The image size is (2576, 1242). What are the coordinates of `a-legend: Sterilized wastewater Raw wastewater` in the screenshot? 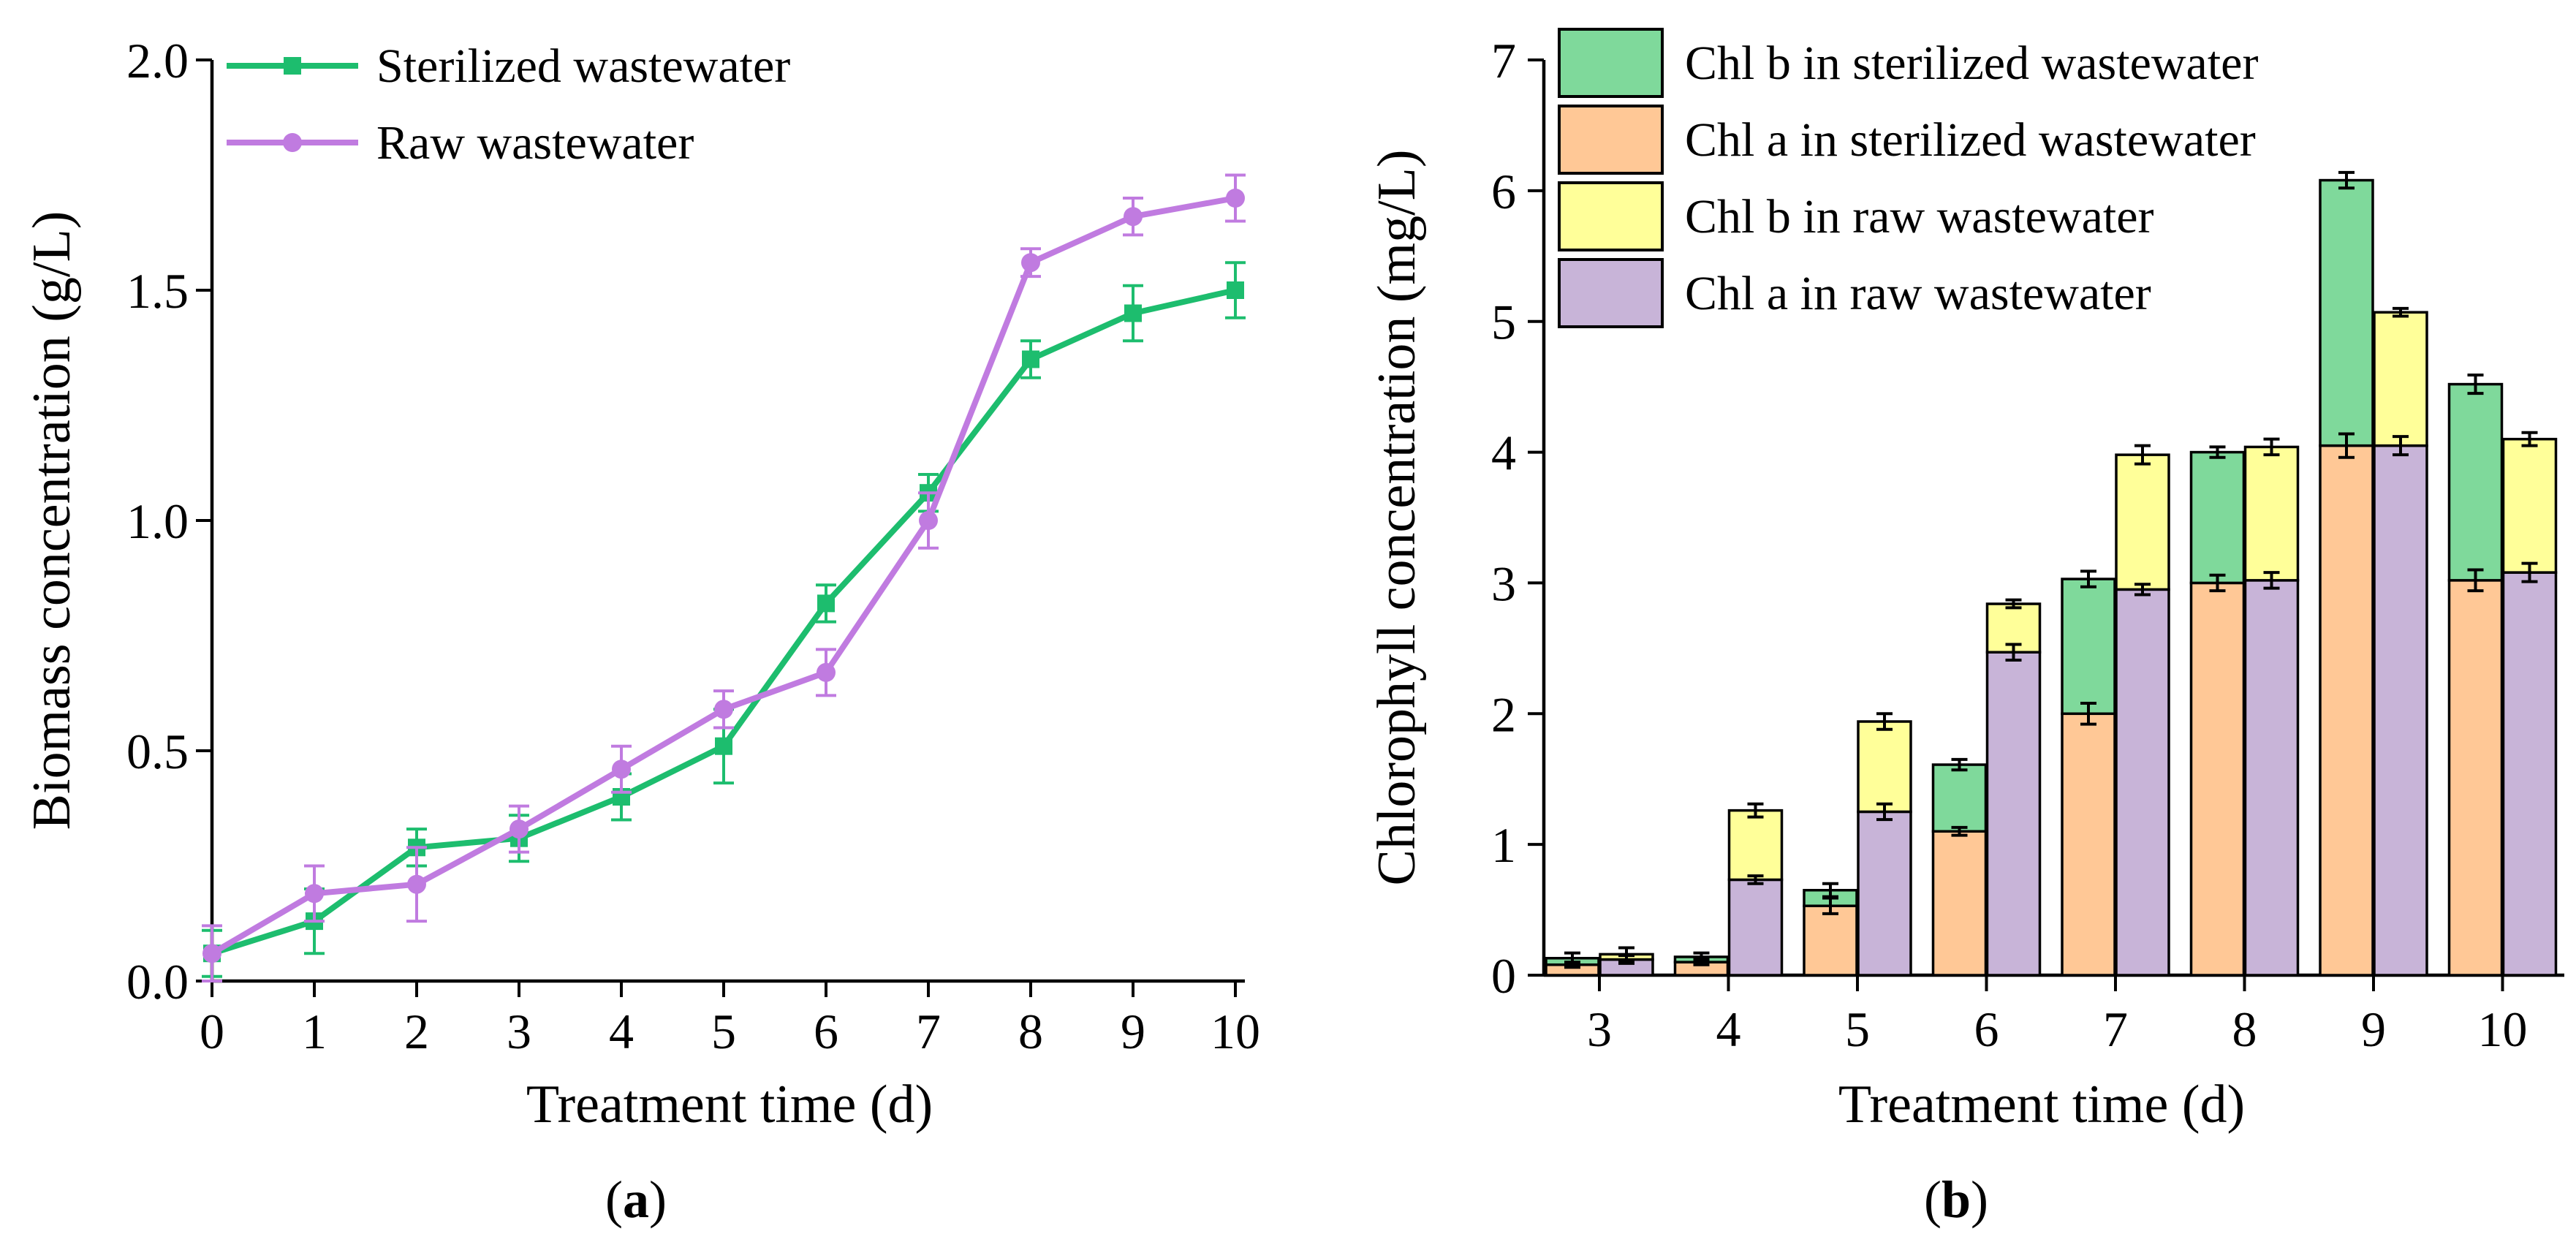 It's located at (508, 105).